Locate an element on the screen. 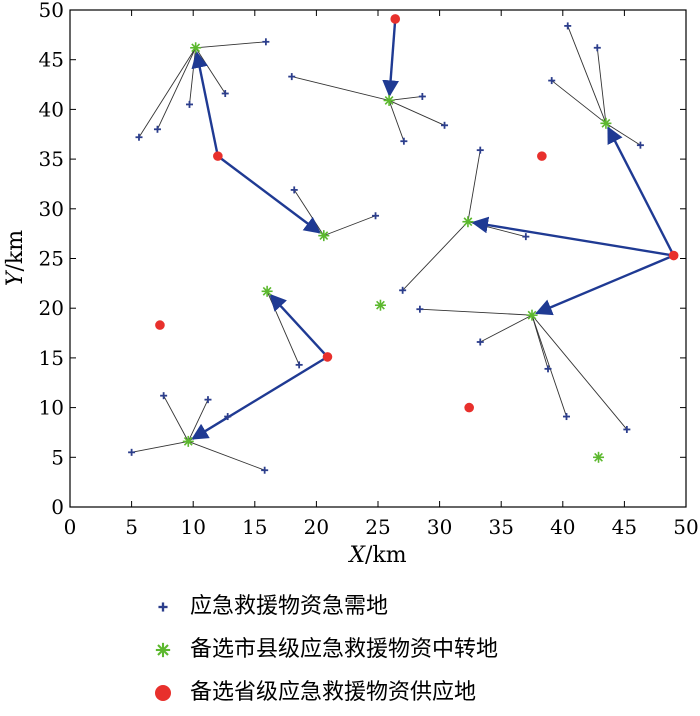 This screenshot has width=700, height=716. legend-marker-demand is located at coordinates (163, 607).